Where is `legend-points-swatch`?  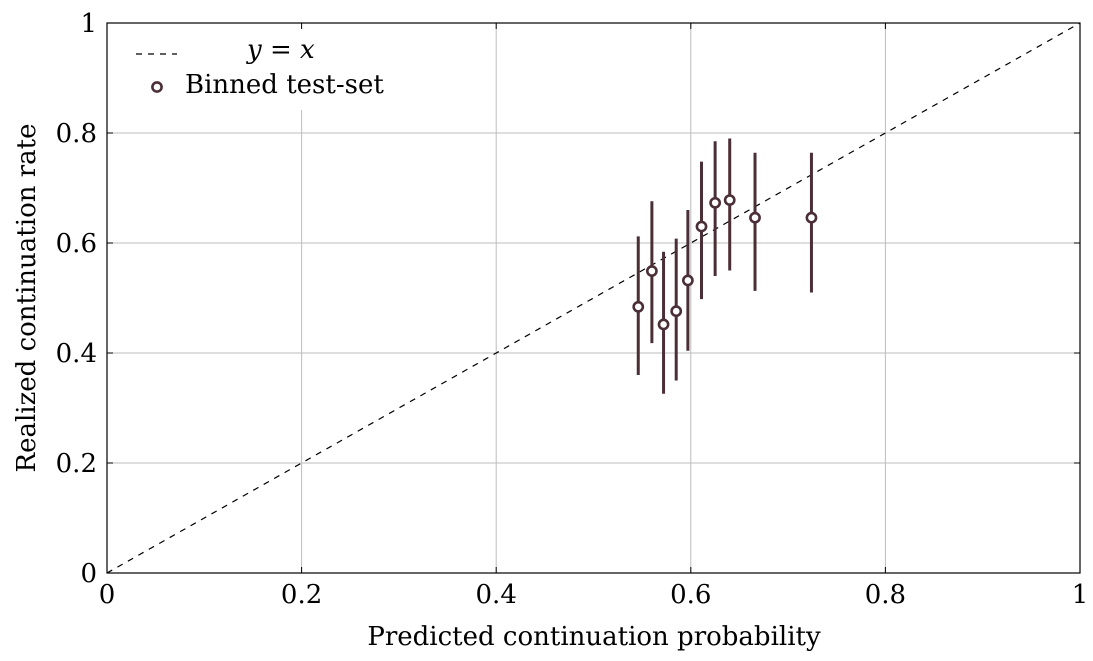
legend-points-swatch is located at coordinates (157, 87).